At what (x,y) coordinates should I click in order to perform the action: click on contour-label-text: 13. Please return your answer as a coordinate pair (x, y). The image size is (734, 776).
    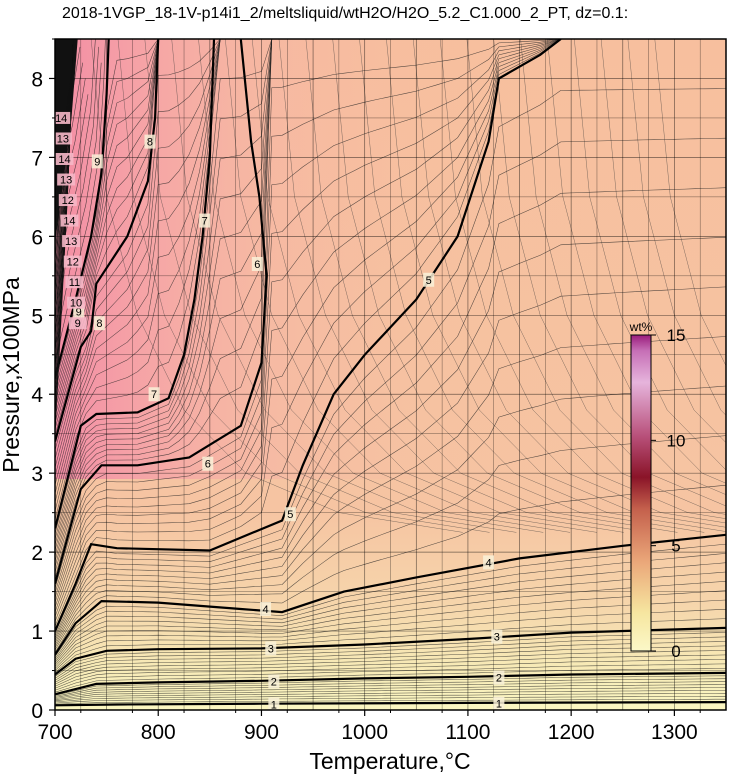
    Looking at the image, I should click on (66, 181).